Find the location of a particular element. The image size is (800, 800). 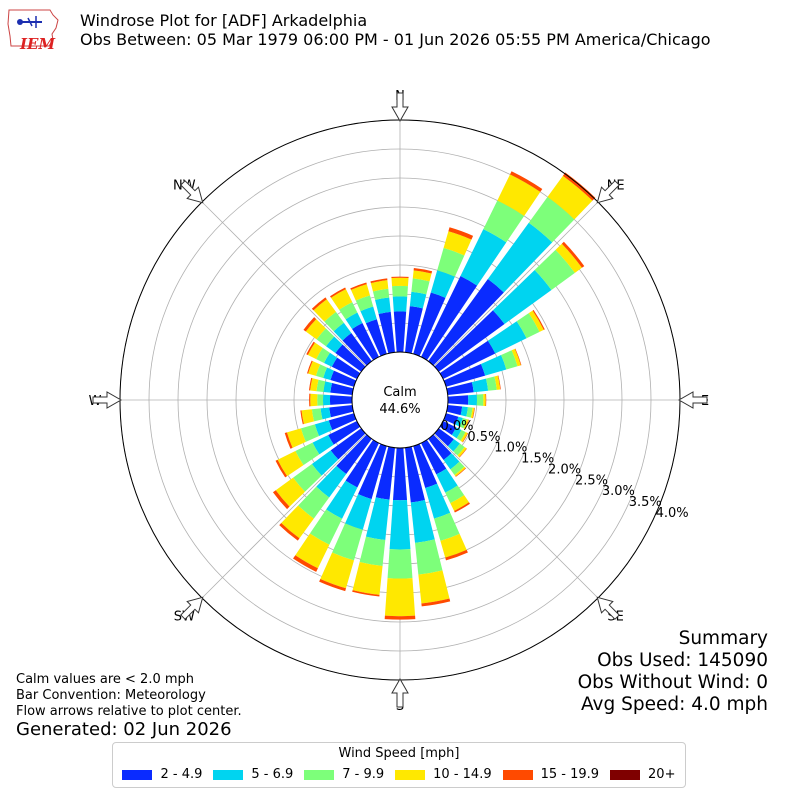

radial-tick-label: 0.0% is located at coordinates (457, 426).